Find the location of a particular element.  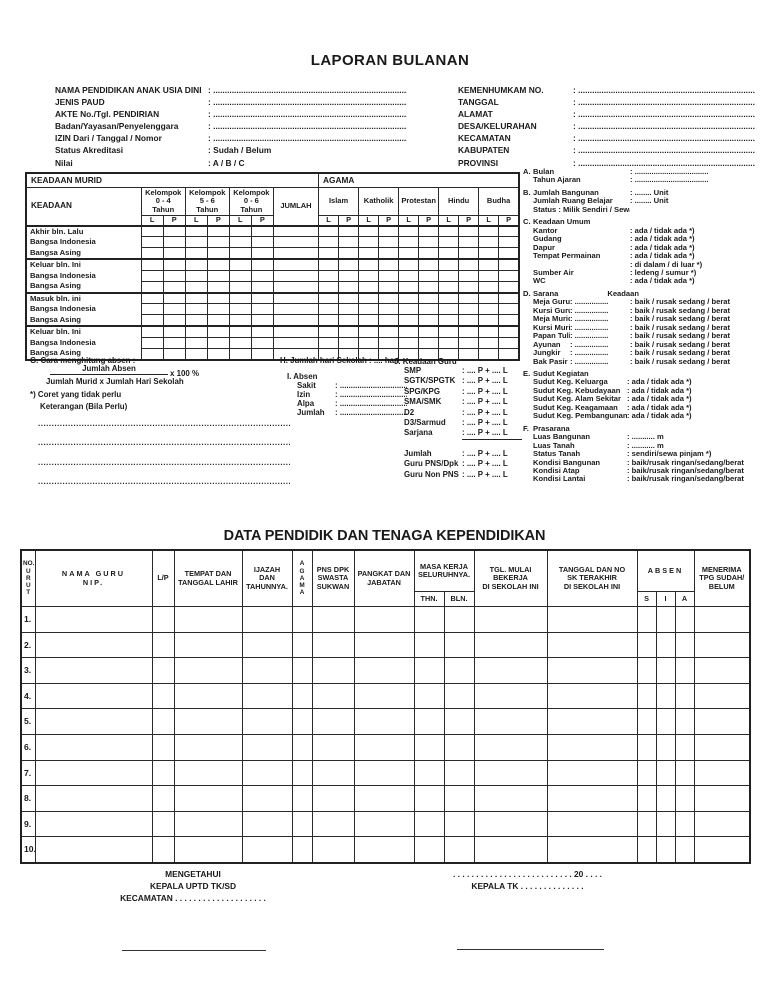

panel-value: : ........... m is located at coordinates (645, 445).